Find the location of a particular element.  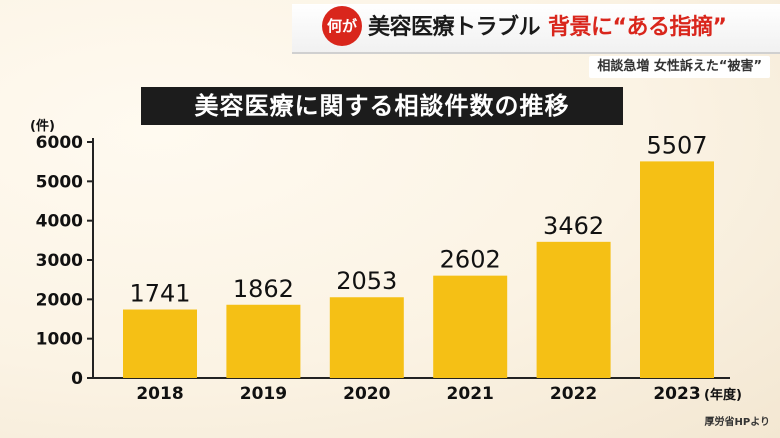

y-tick-label: 4000 is located at coordinates (59, 222).